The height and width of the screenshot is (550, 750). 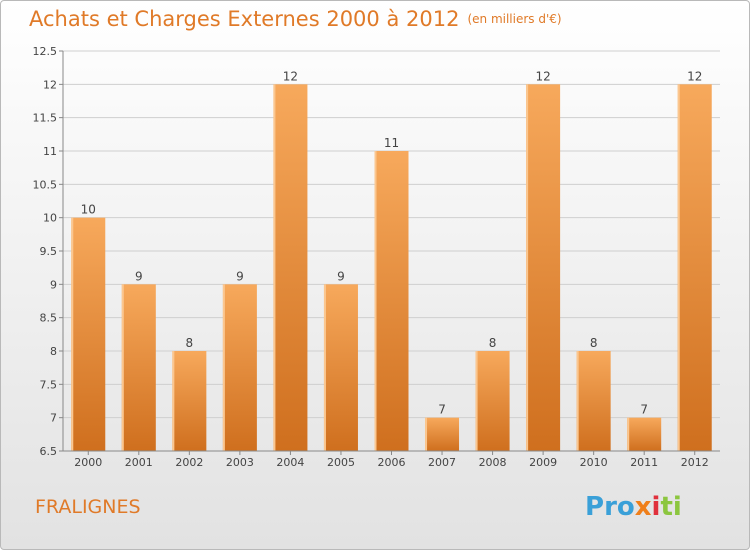 I want to click on bar-2005, so click(x=340, y=367).